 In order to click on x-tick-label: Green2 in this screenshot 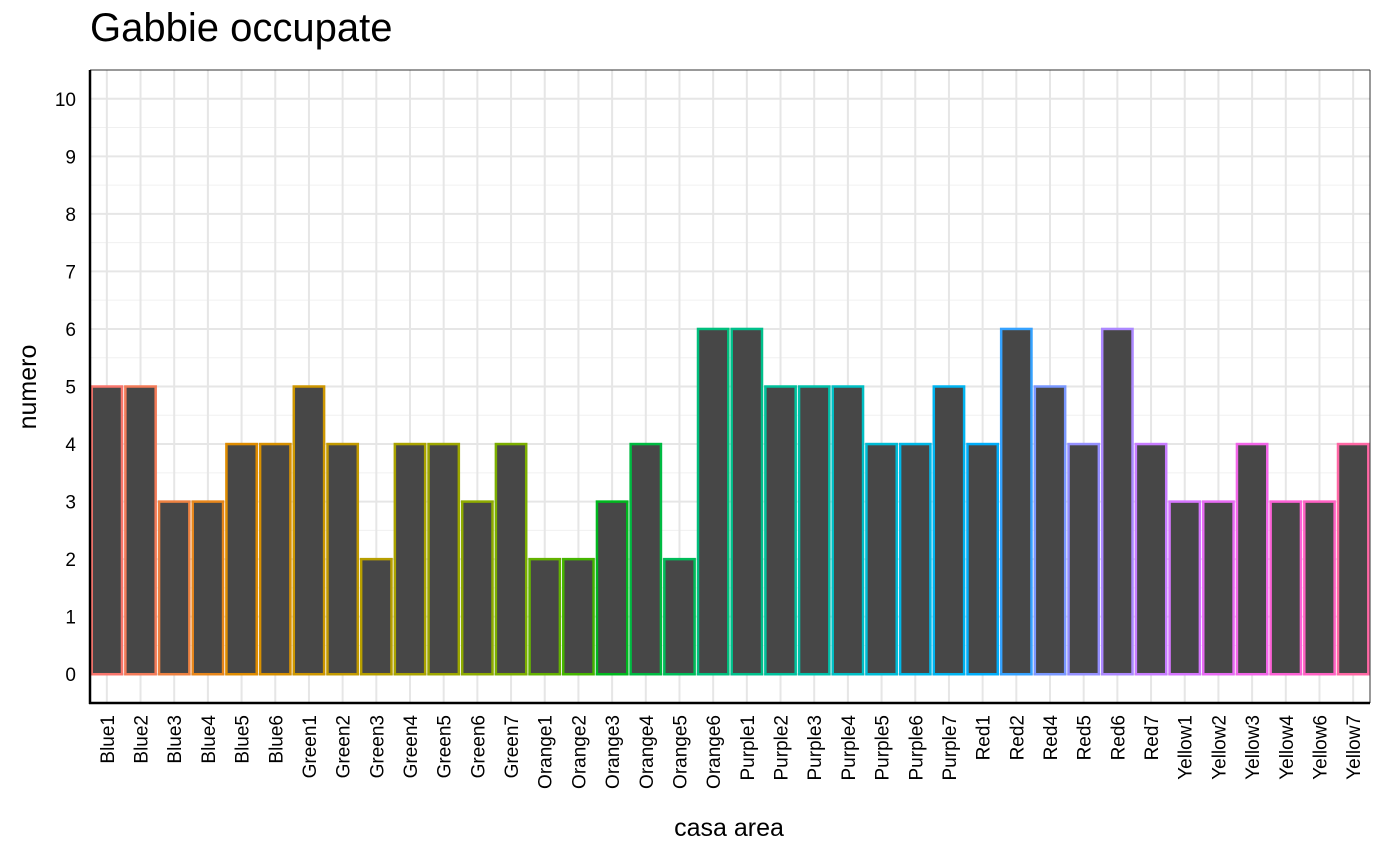, I will do `click(344, 746)`.